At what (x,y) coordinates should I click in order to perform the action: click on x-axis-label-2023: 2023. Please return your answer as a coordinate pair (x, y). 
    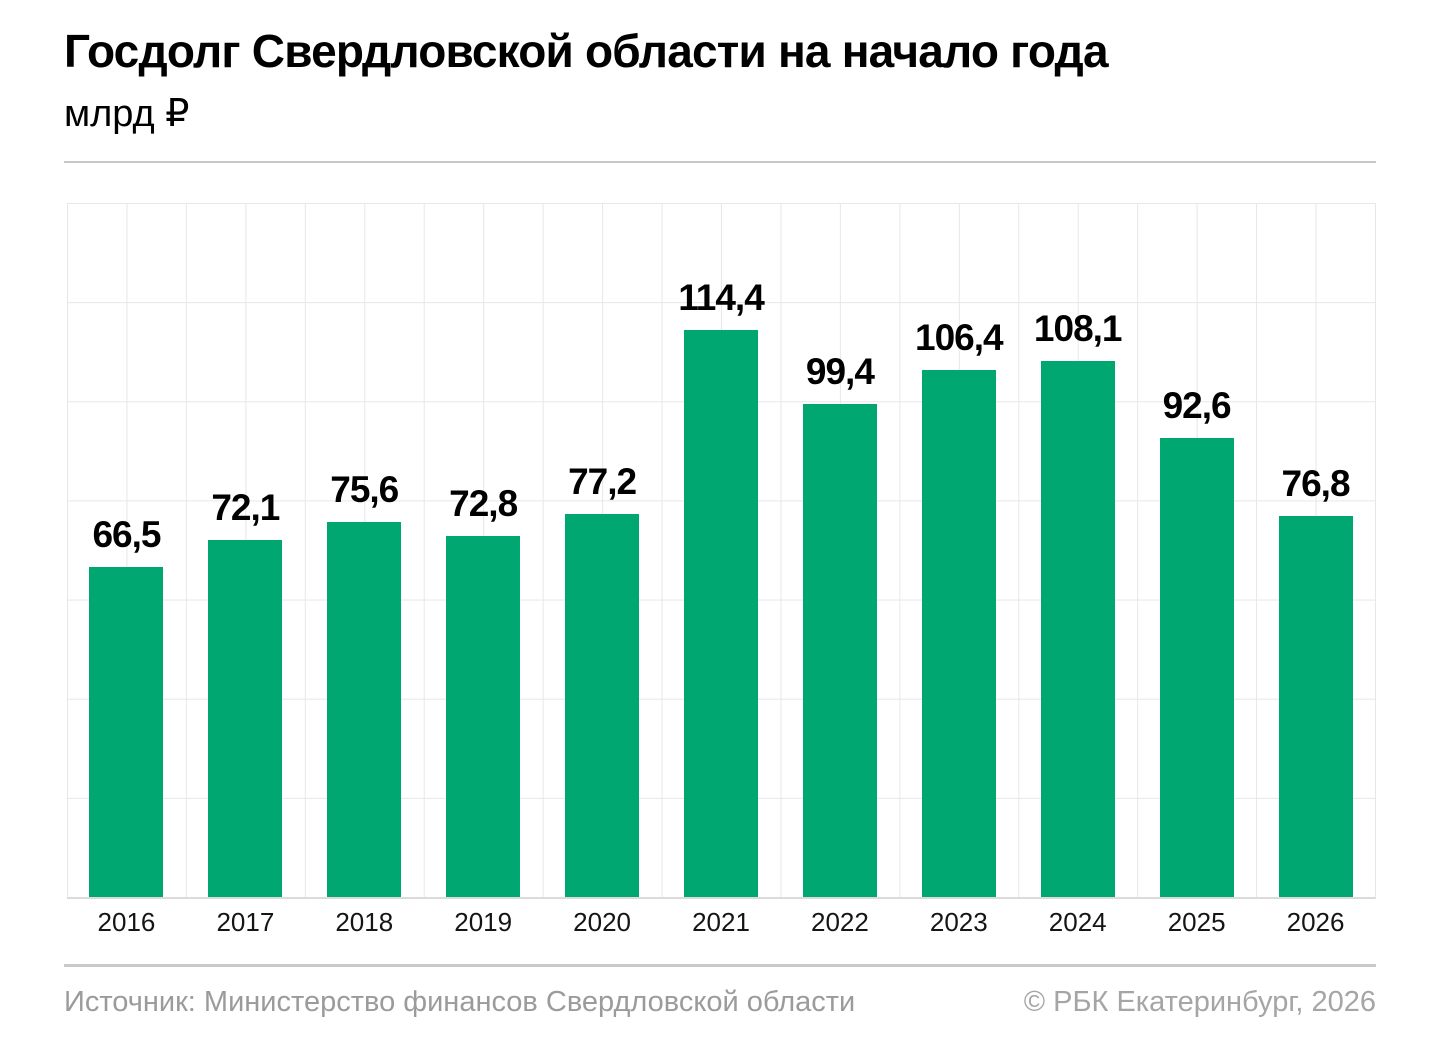
    Looking at the image, I should click on (958, 922).